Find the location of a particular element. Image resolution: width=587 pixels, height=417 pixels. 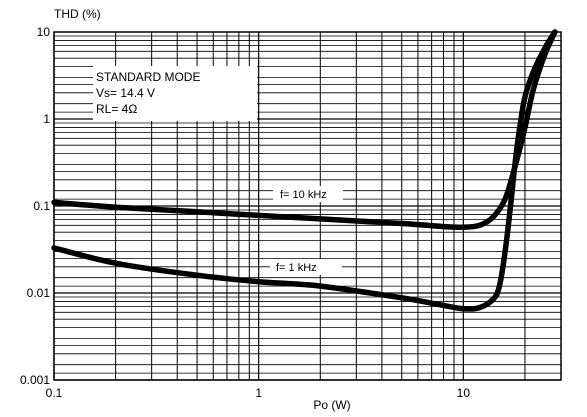

series-label-10khz: f= 10 kHz is located at coordinates (303, 195).